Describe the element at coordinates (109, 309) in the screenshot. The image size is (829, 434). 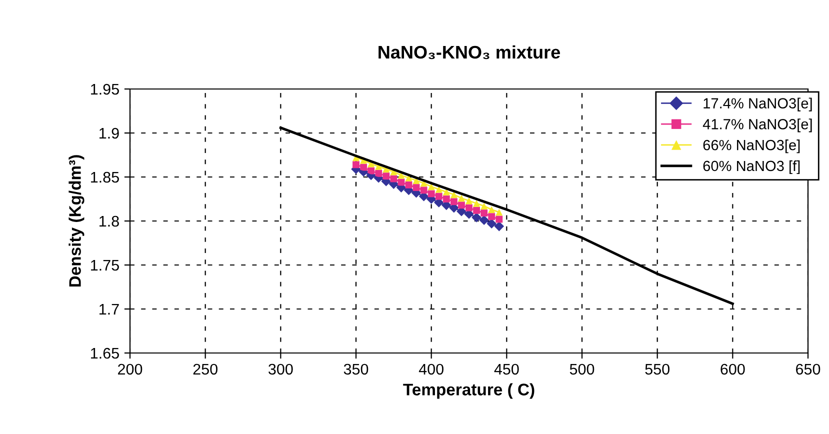
I see `y-tick-label: 1.7` at that location.